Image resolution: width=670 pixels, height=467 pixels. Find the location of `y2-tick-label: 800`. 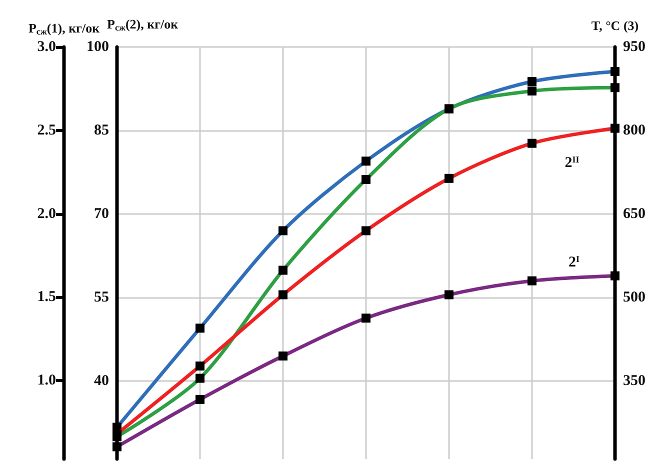

y2-tick-label: 800 is located at coordinates (634, 130).